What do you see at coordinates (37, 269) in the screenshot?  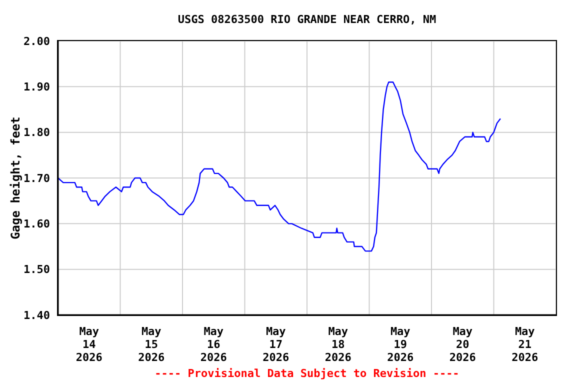 I see `y-tick-label: 1.50` at bounding box center [37, 269].